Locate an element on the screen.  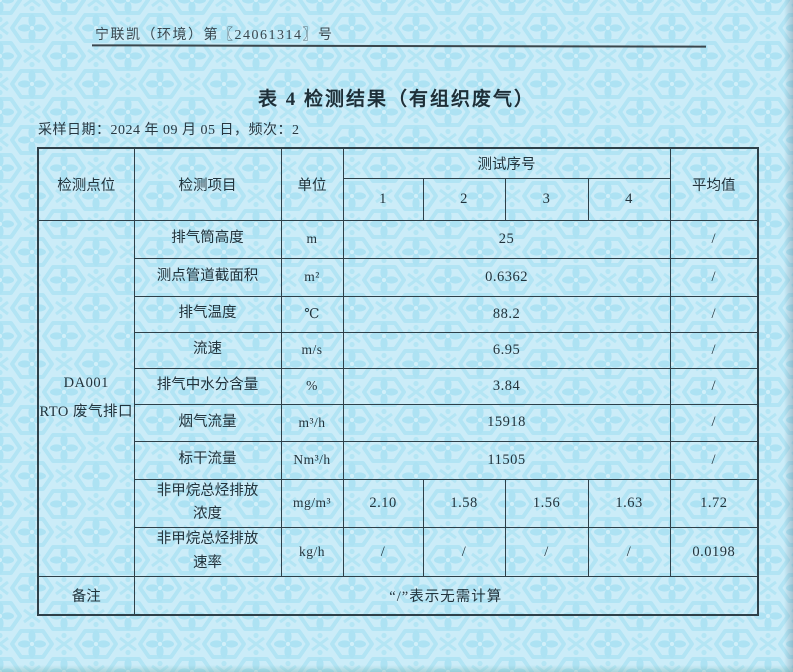
header-rule is located at coordinates (399, 46).